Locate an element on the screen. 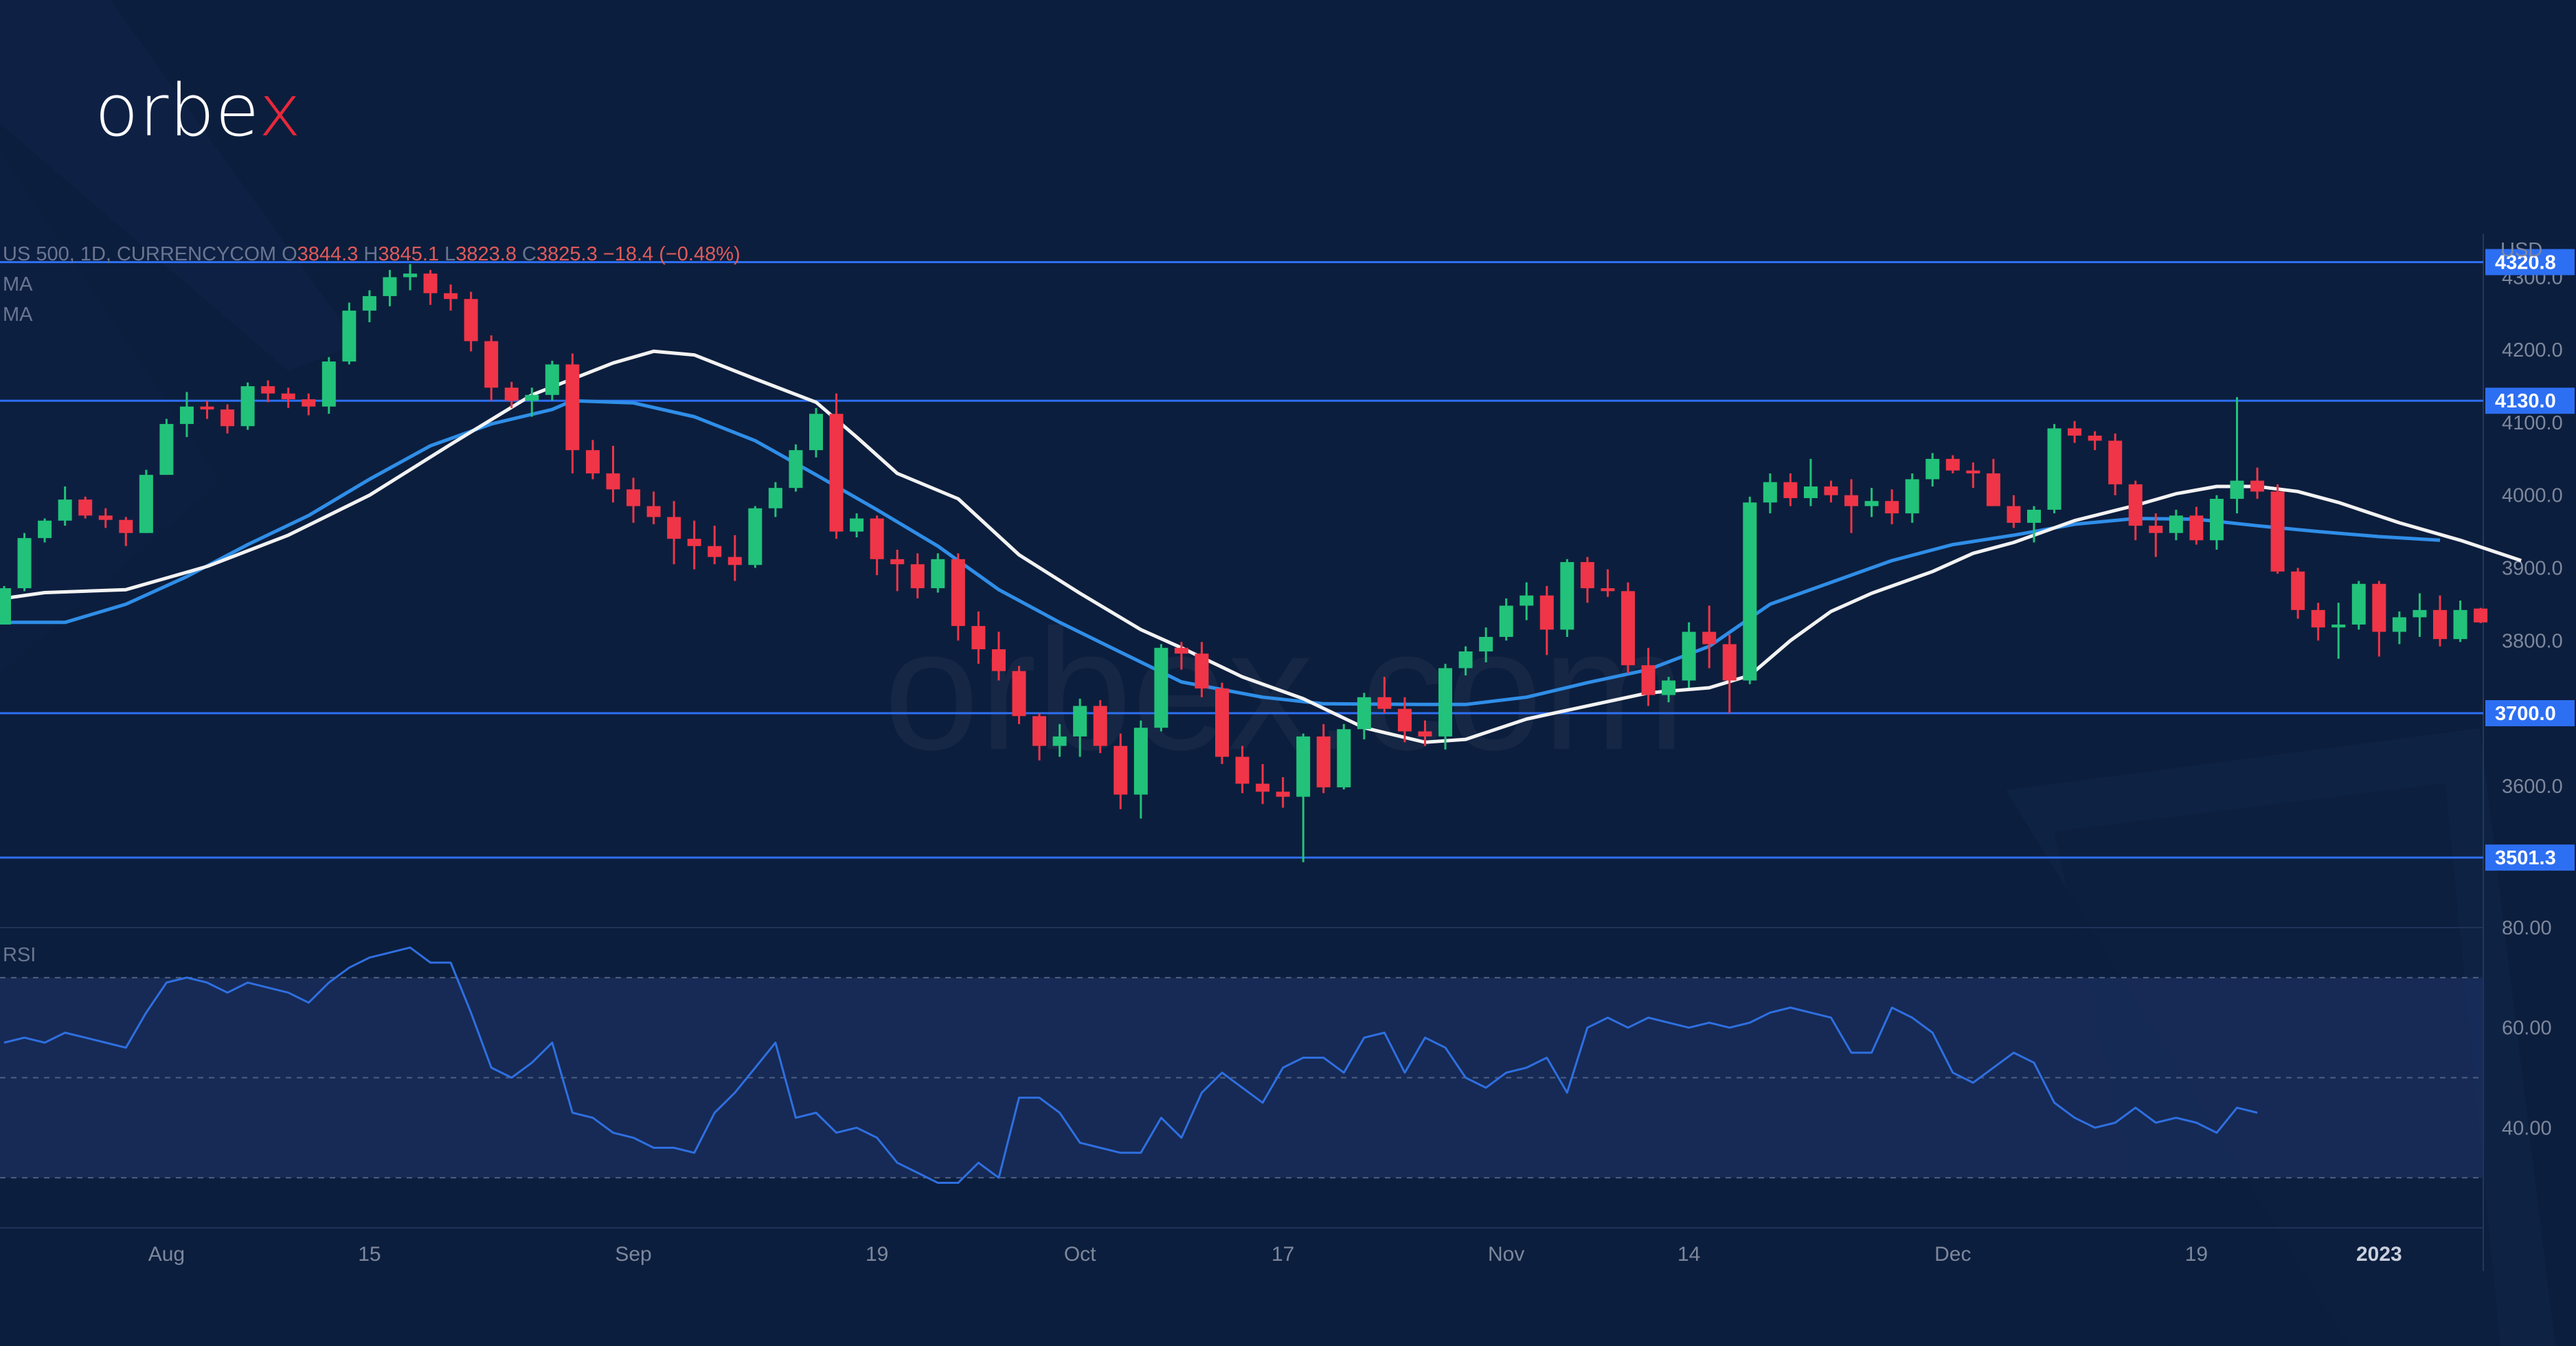 This screenshot has height=1346, width=2576. level-label: 4130.0 is located at coordinates (2525, 401).